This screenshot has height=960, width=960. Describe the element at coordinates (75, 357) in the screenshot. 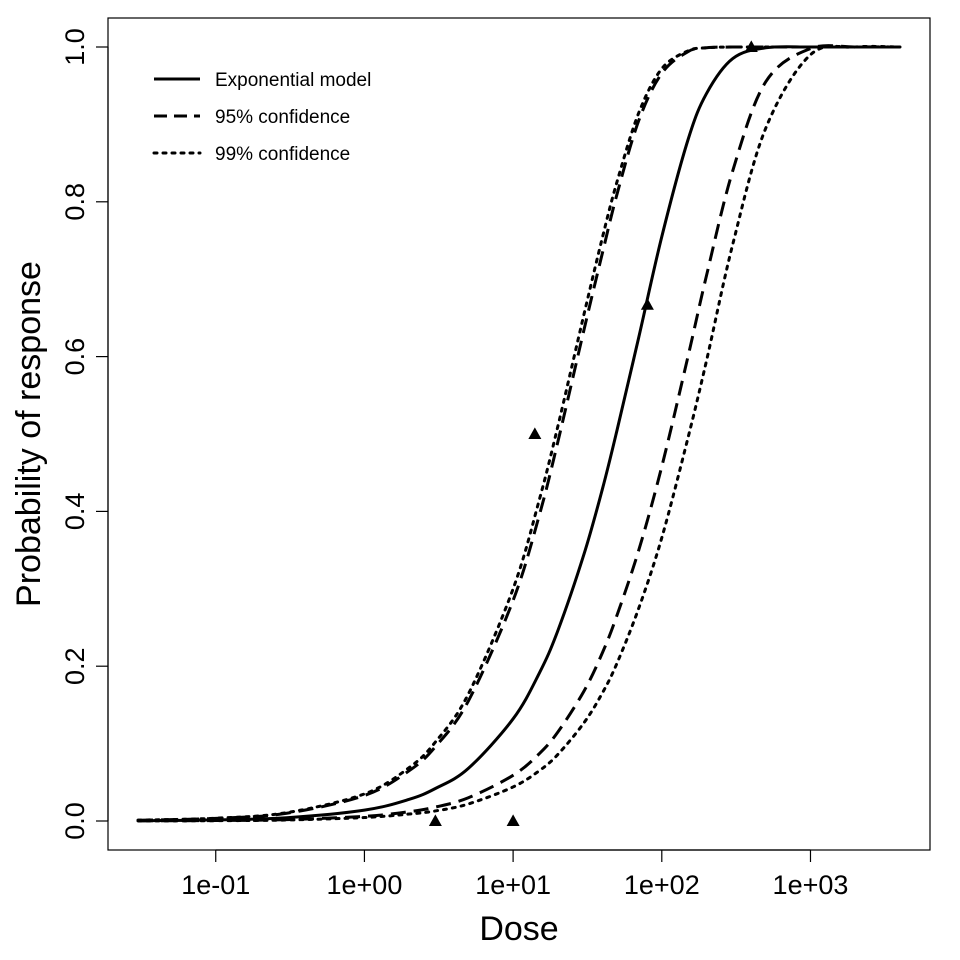

I see `y-tick-label: 0.6` at that location.